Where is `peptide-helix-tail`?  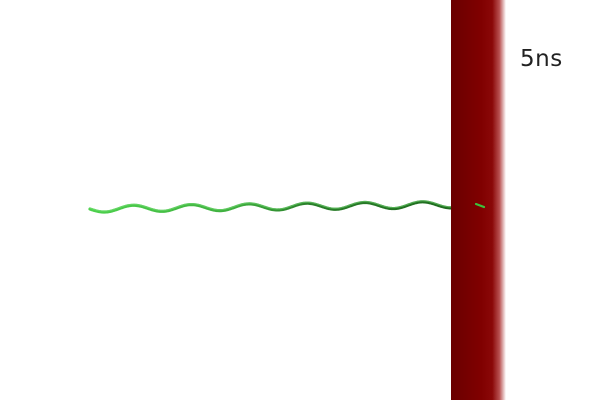 peptide-helix-tail is located at coordinates (480, 205).